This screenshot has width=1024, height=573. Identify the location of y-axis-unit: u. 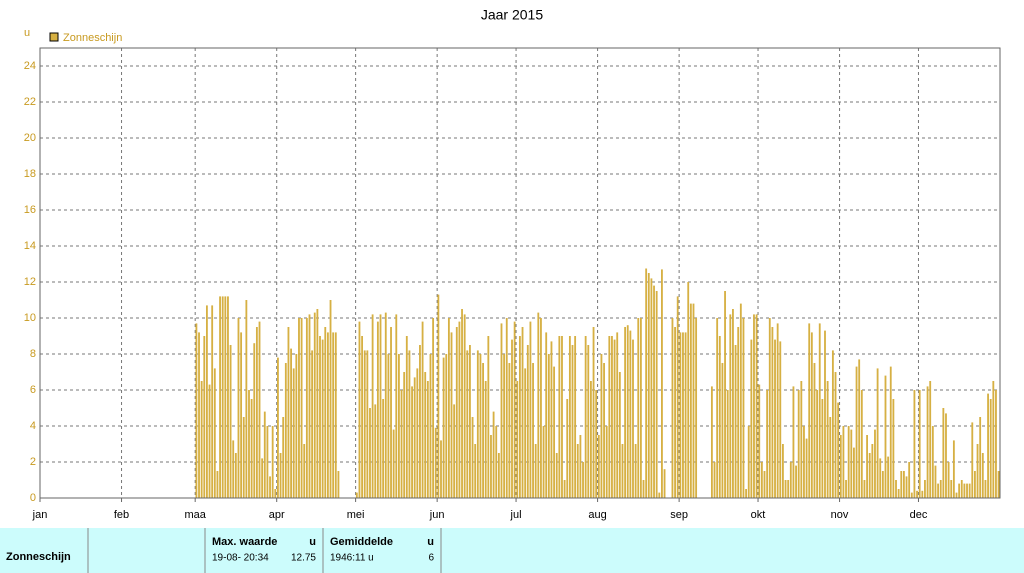
(27, 33).